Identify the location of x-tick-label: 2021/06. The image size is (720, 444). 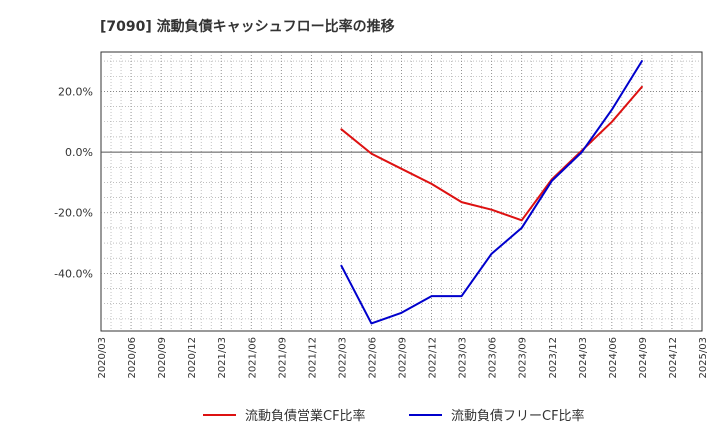
(252, 358).